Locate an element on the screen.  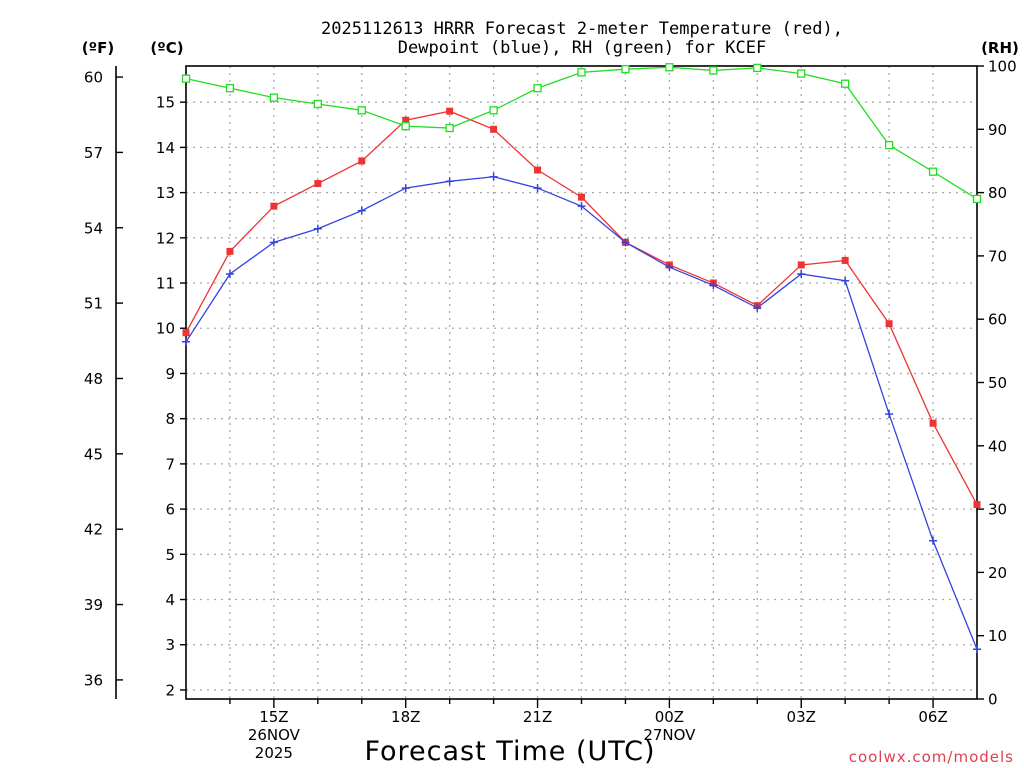
celsius-tick-label: 13 is located at coordinates (165, 193).